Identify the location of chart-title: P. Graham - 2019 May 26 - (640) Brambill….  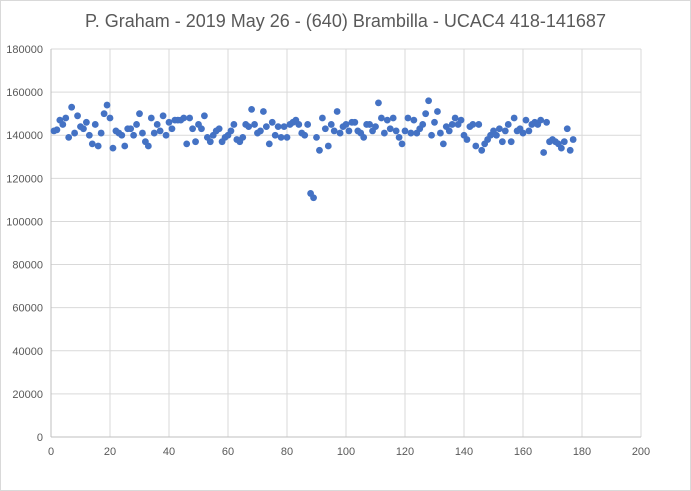
(345, 21).